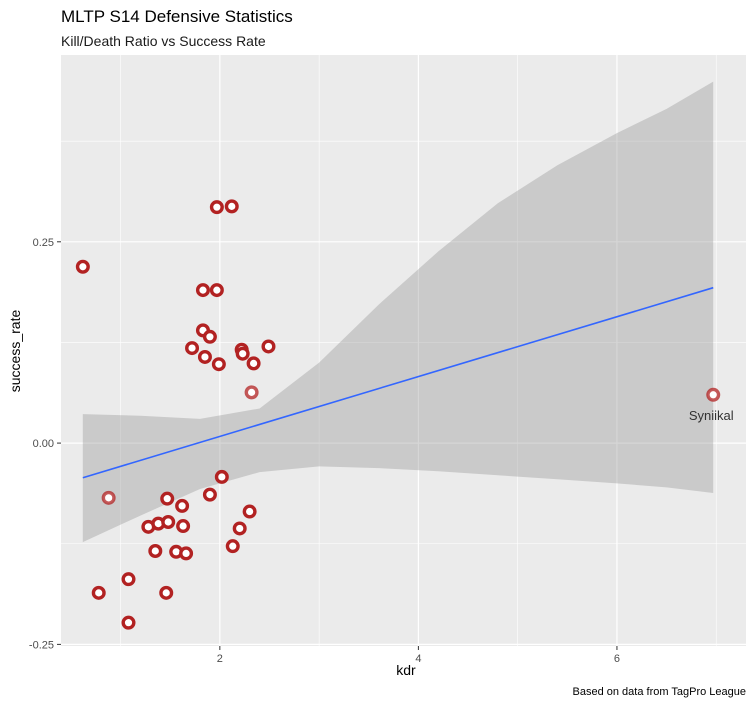 Image resolution: width=754 pixels, height=704 pixels. Describe the element at coordinates (43, 444) in the screenshot. I see `y-tick-label: 0.00` at that location.